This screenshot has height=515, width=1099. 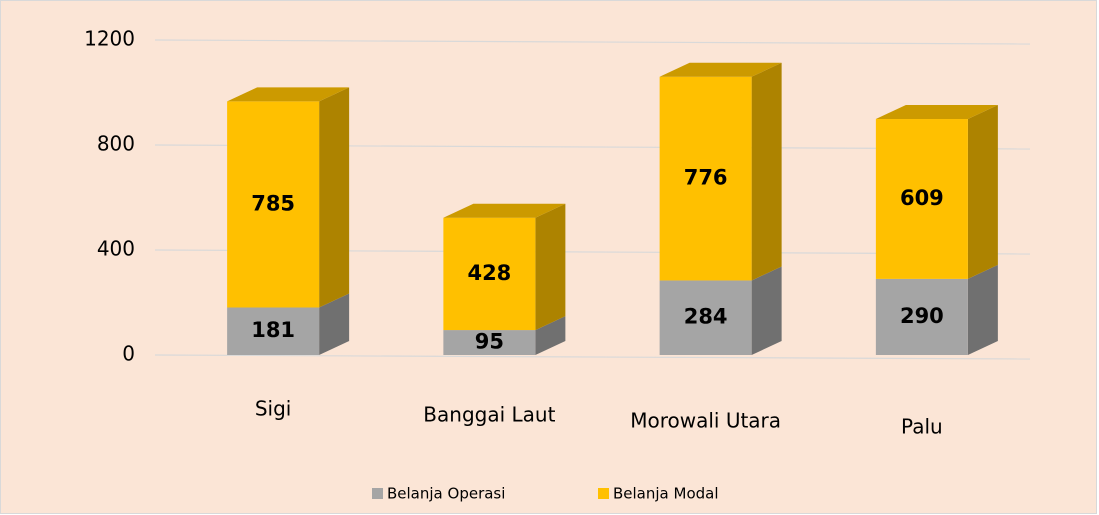 I want to click on data-label: 785, so click(x=273, y=203).